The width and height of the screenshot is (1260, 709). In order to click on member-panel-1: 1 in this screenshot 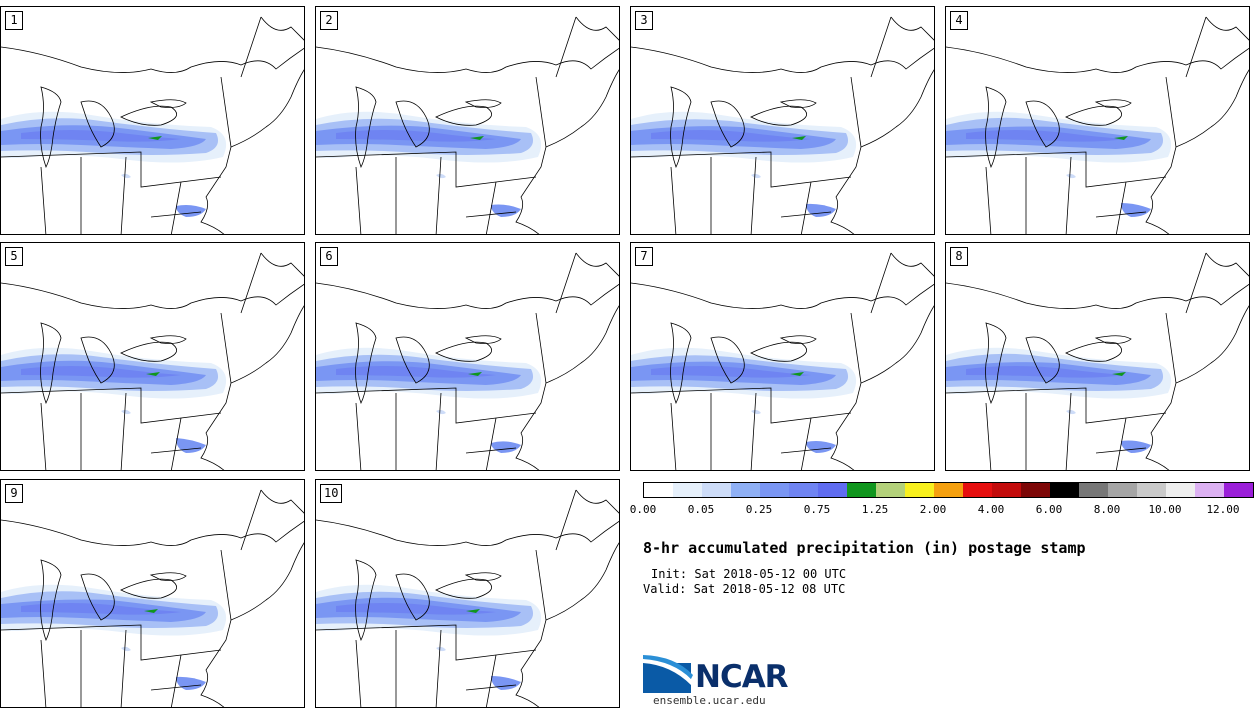, I will do `click(152, 120)`.